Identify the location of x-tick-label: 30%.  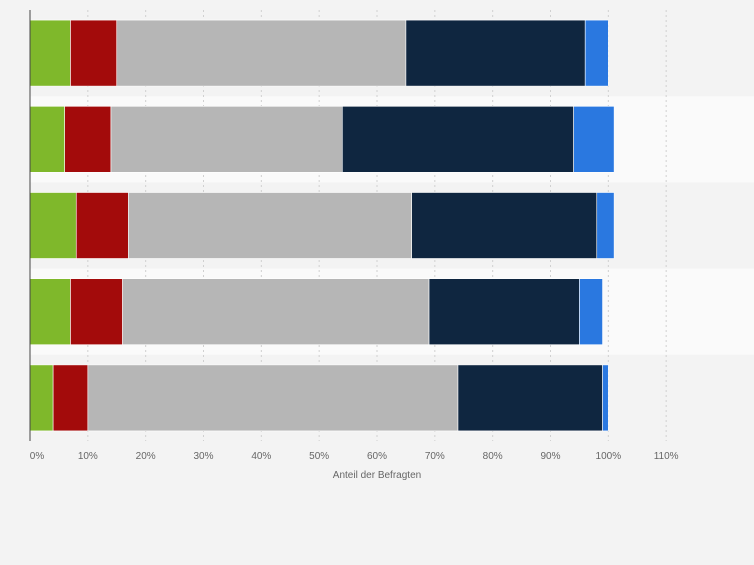
(203, 456).